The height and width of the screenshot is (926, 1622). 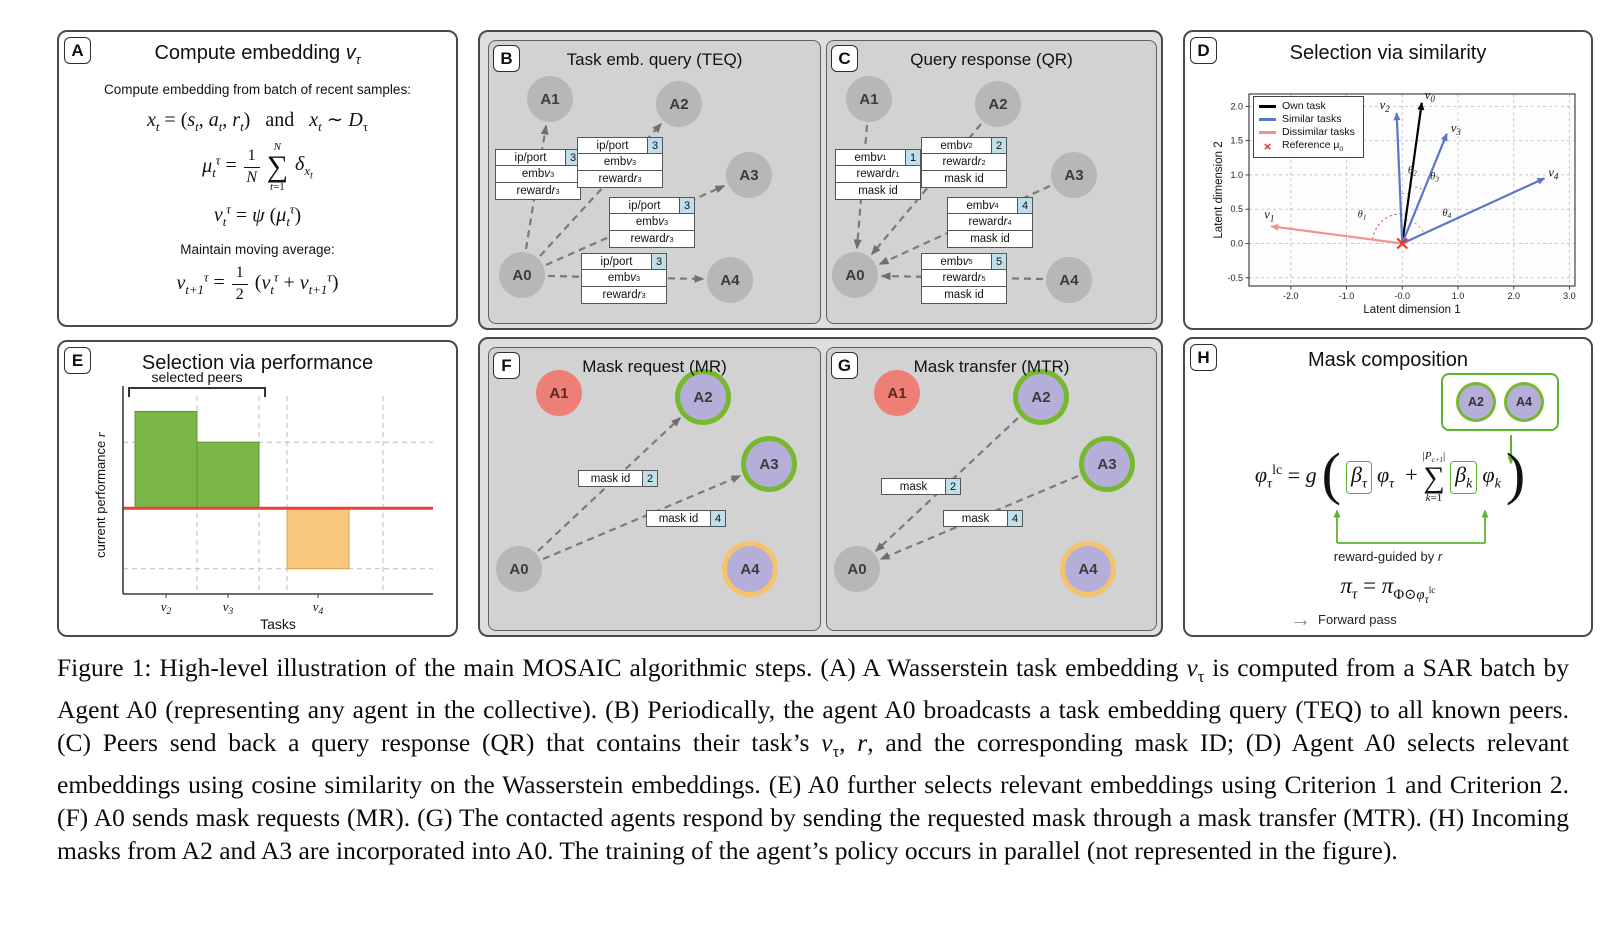 What do you see at coordinates (1107, 464) in the screenshot?
I see `agent-node-a3: A3` at bounding box center [1107, 464].